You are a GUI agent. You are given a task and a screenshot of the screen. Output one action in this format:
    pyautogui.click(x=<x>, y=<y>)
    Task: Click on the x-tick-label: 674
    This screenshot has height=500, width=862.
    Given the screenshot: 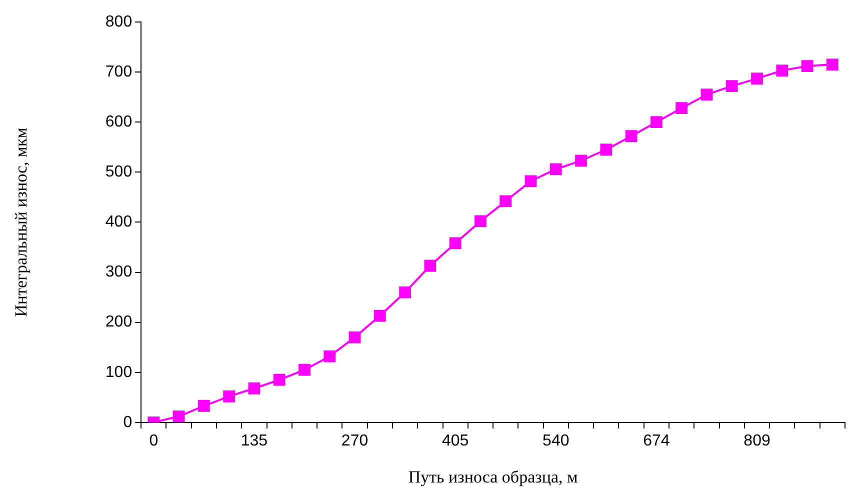 What is the action you would take?
    pyautogui.click(x=656, y=441)
    